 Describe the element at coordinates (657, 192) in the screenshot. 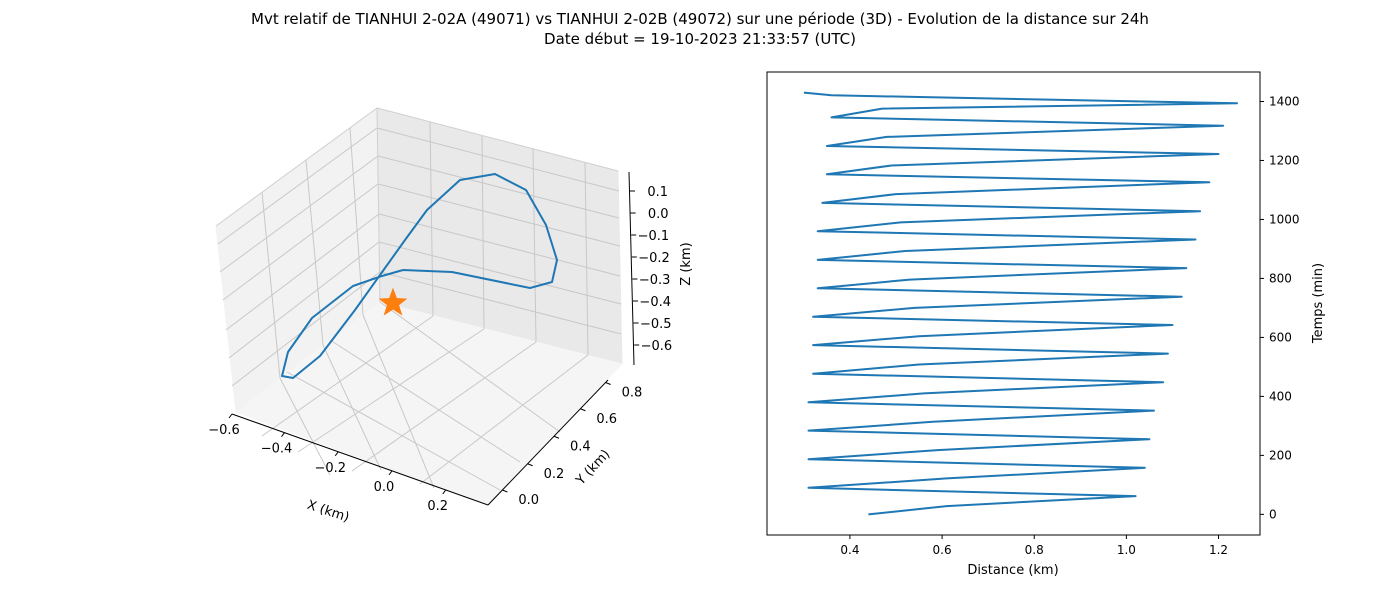

I see `z-tick-label: 0.1` at that location.